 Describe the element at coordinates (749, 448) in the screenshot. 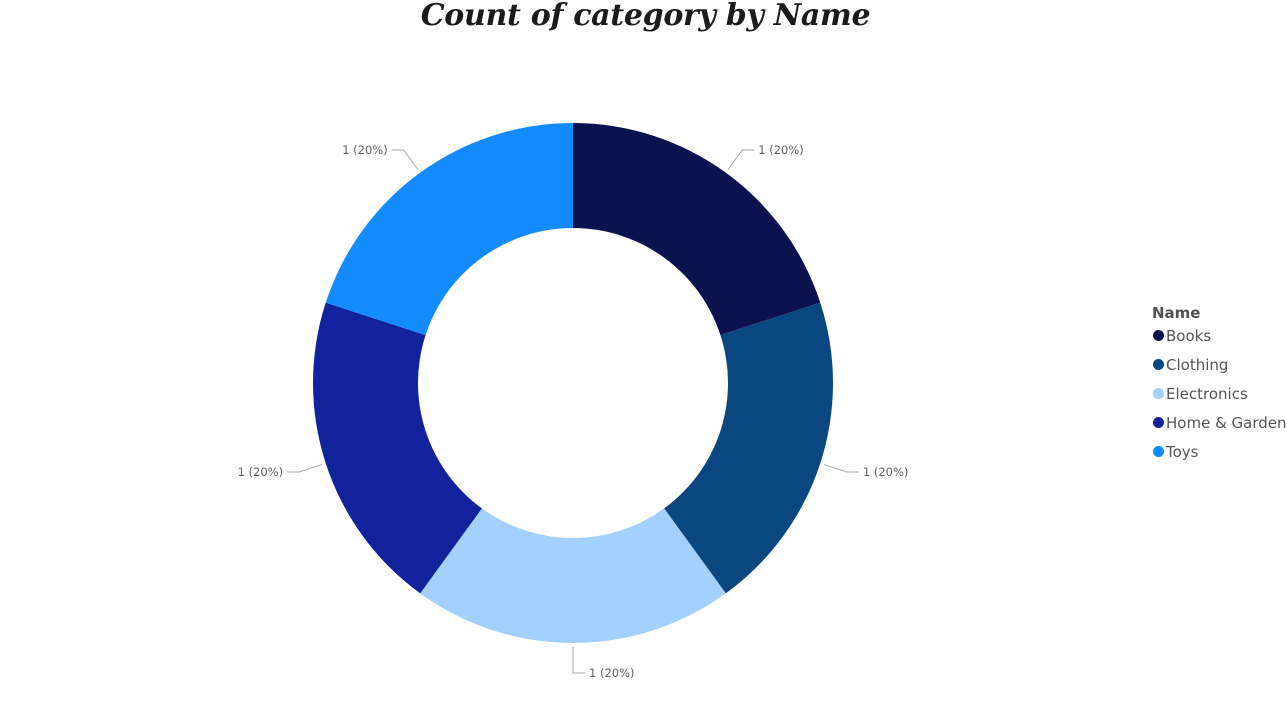

I see `donut-slice-clothing` at that location.